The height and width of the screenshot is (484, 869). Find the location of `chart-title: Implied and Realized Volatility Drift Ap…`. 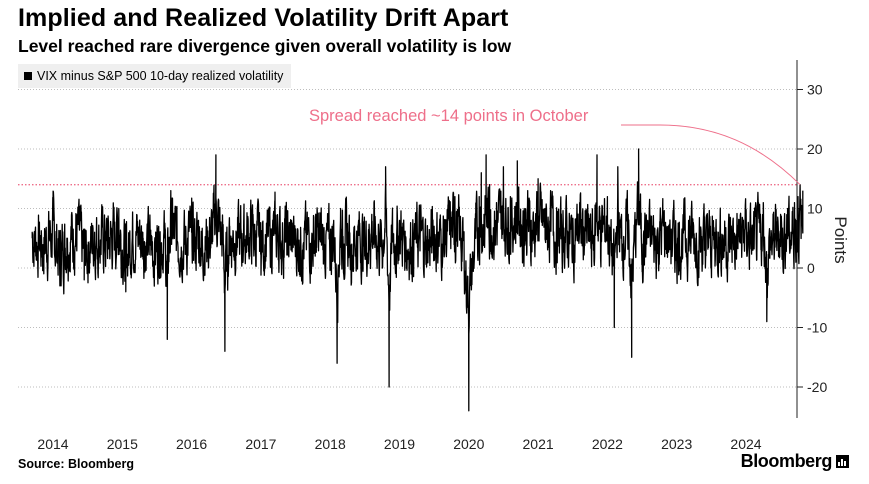

chart-title: Implied and Realized Volatility Drift Ap… is located at coordinates (263, 18).